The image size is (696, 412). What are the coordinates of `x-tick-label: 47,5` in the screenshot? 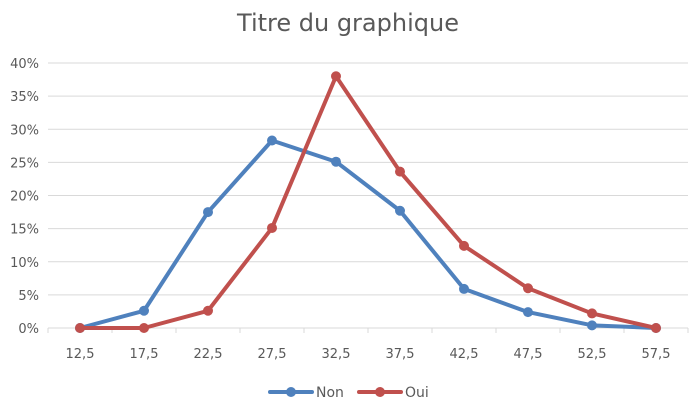 It's located at (528, 354).